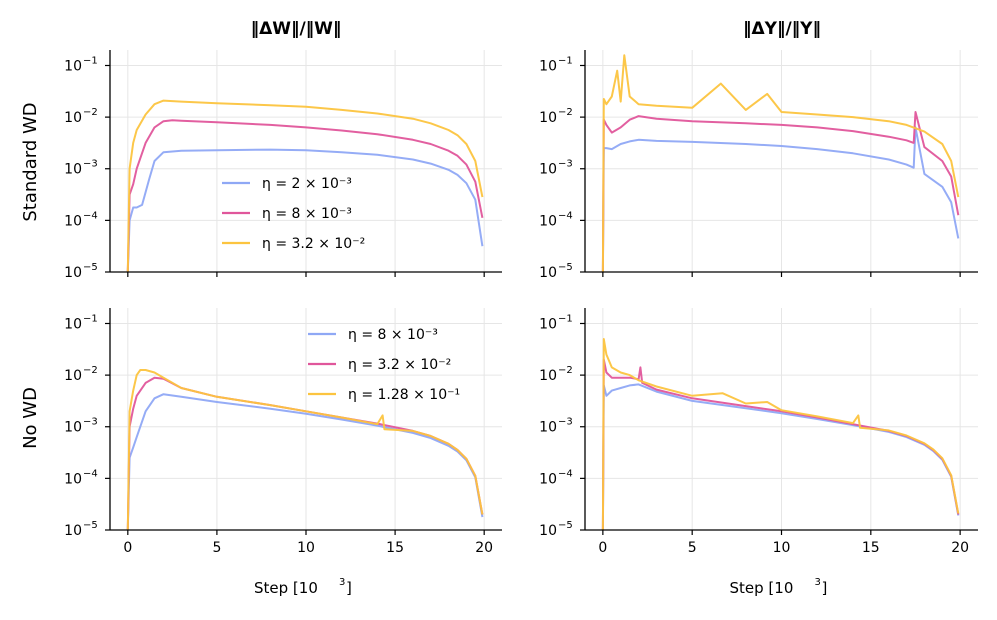  What do you see at coordinates (296, 29) in the screenshot?
I see `col-title-weights: ‖ΔW‖/‖W‖` at bounding box center [296, 29].